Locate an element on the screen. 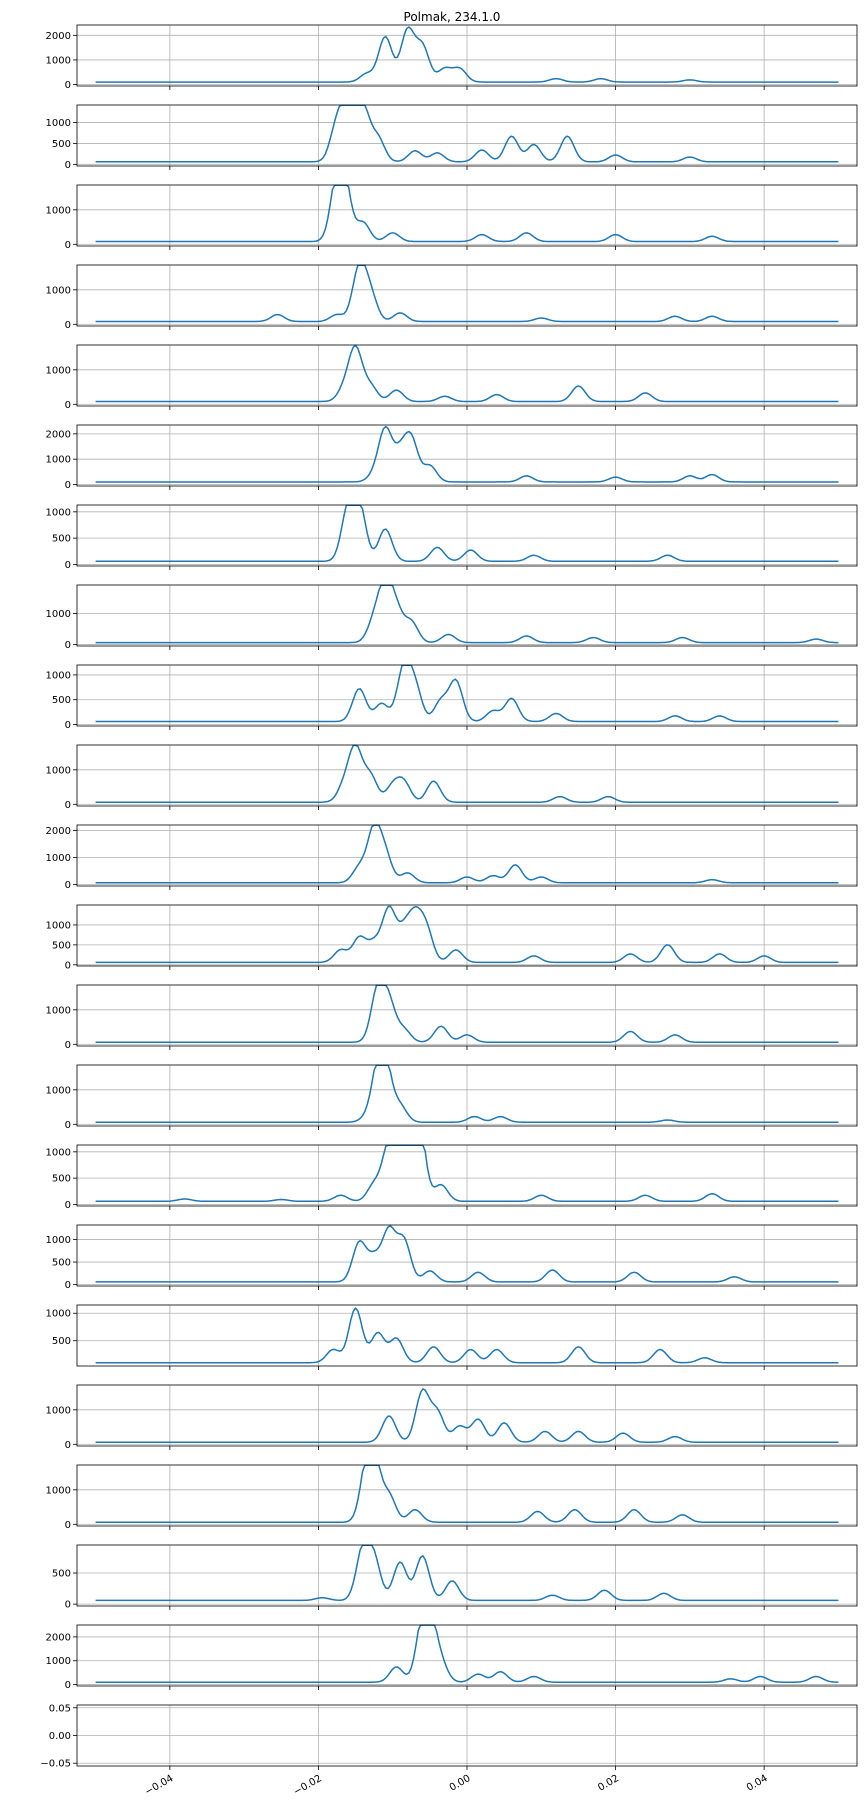 The height and width of the screenshot is (1800, 864). subplot-4: 0 1000 is located at coordinates (452, 297).